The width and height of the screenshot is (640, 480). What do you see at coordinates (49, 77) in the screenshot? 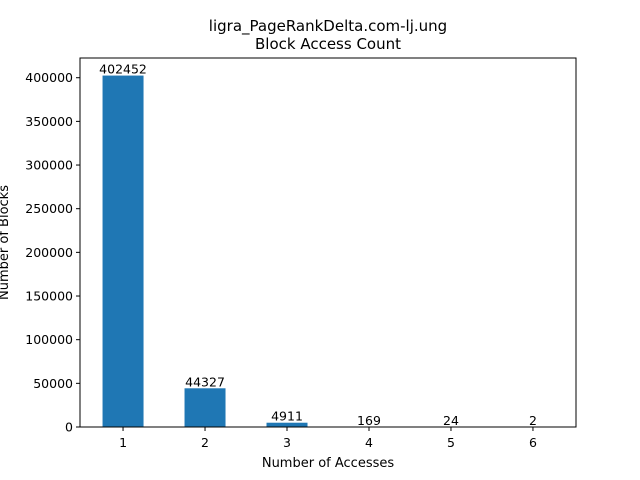
I see `y-tick-label: 400000` at bounding box center [49, 77].